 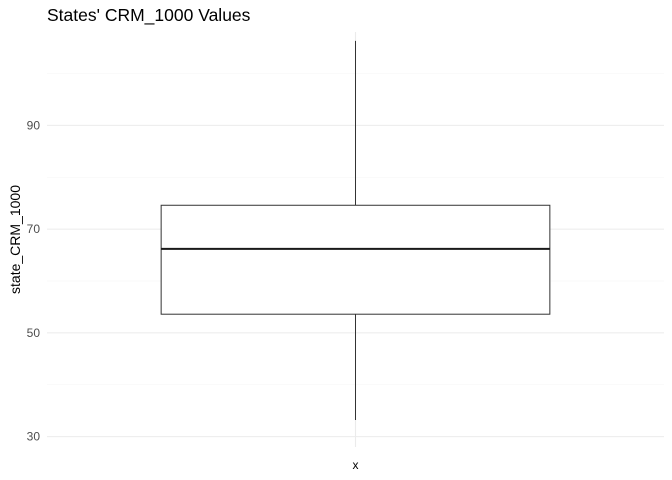 I want to click on y-tick-label: 90, so click(x=34, y=125).